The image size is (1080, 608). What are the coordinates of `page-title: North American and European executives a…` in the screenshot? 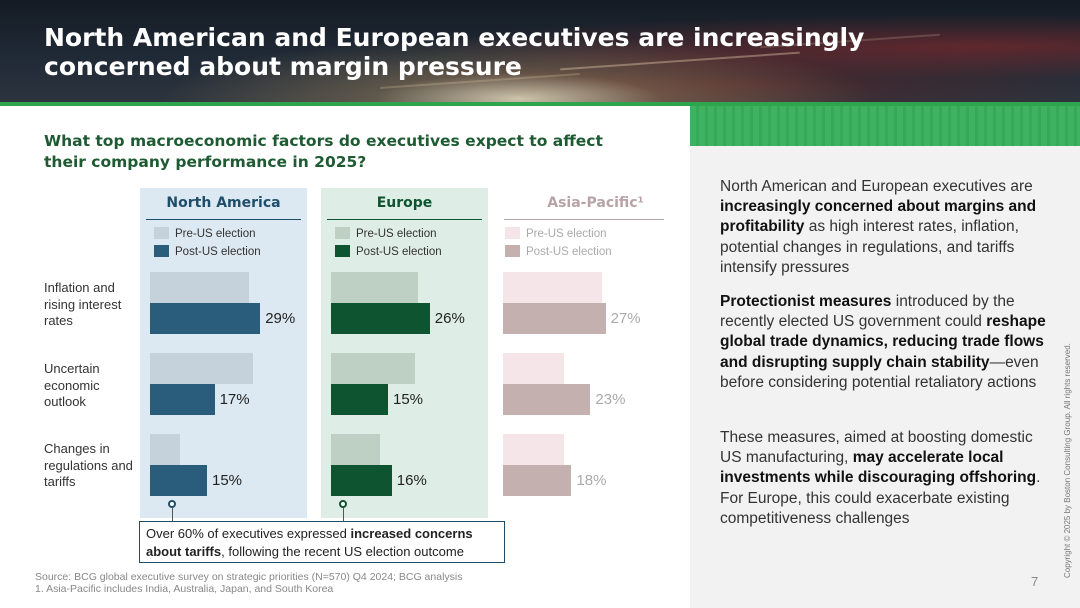 It's located at (454, 52).